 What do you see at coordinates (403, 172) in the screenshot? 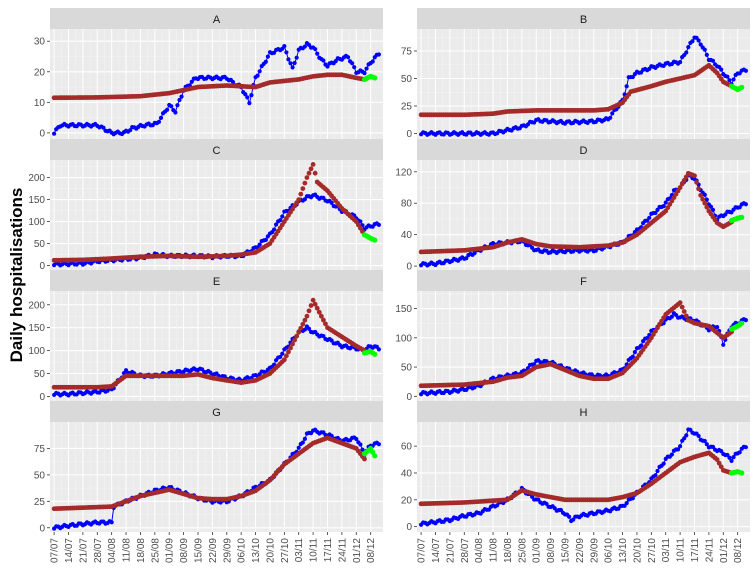
I see `y-tick-label: 120` at bounding box center [403, 172].